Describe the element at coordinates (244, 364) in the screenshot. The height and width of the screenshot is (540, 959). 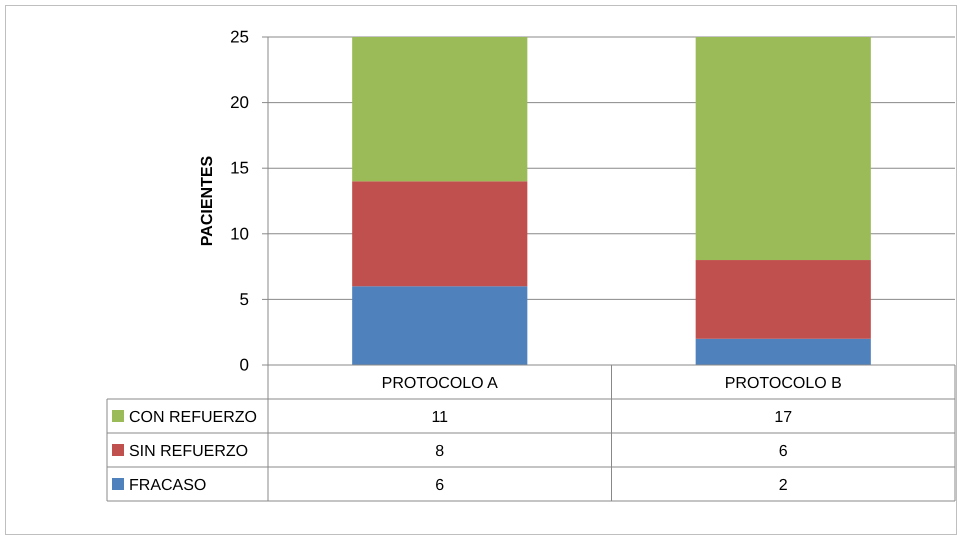
I see `y-tick-label: 0` at that location.